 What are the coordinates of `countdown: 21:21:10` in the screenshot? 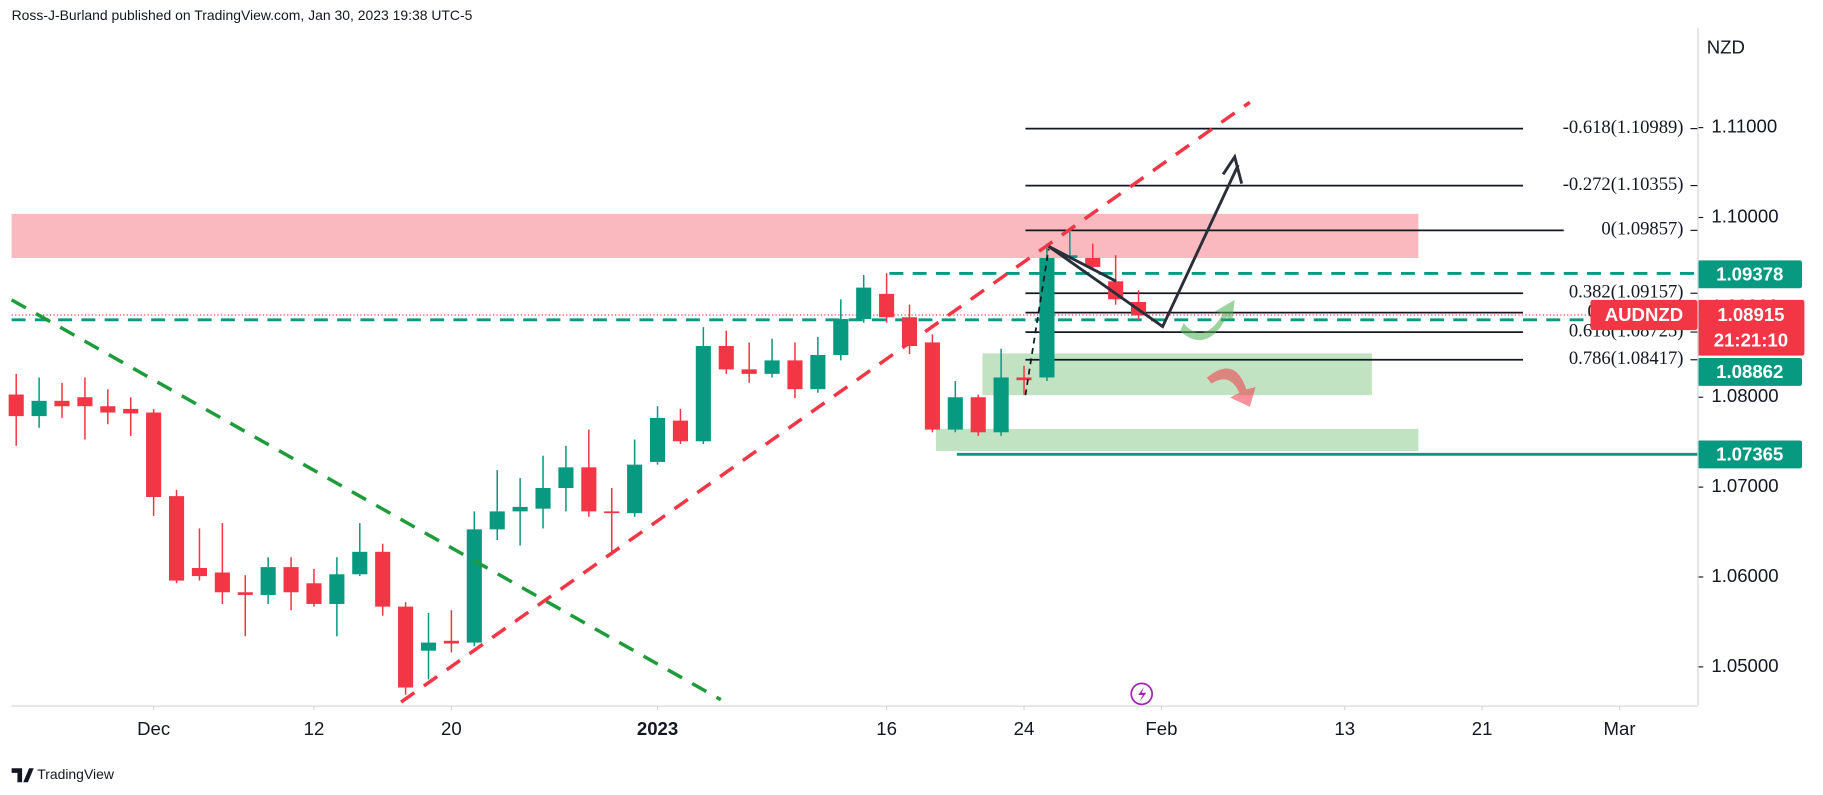 It's located at (1751, 340).